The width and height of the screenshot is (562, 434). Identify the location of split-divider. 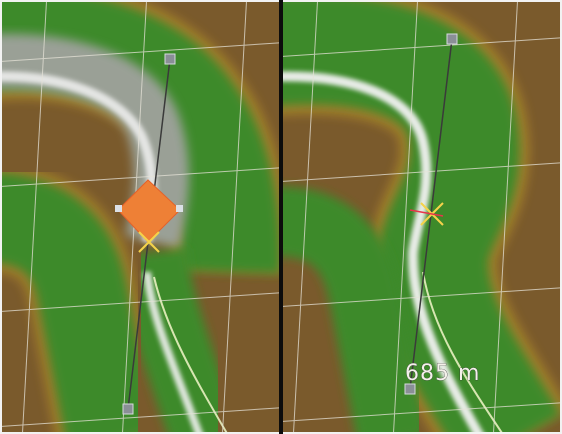
(281, 217).